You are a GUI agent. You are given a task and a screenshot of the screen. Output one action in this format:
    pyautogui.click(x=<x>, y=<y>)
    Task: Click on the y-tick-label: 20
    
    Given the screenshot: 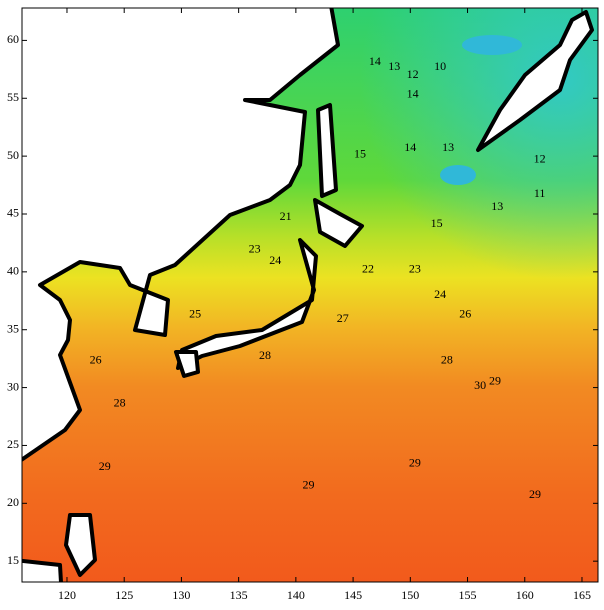 What is the action you would take?
    pyautogui.click(x=13, y=502)
    